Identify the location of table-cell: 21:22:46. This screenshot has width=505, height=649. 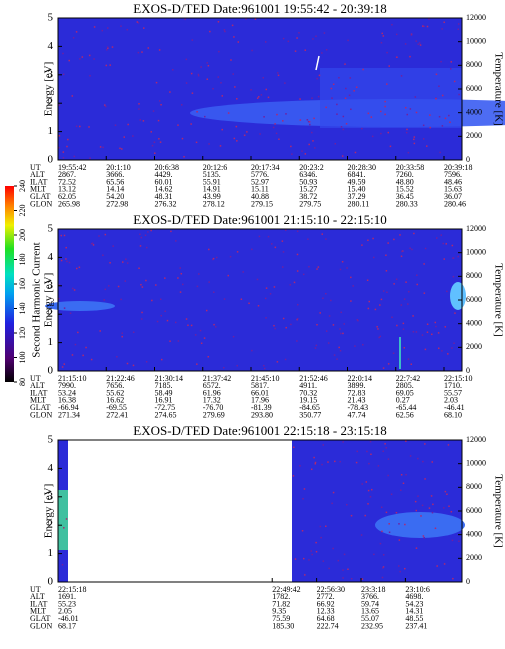
(120, 378).